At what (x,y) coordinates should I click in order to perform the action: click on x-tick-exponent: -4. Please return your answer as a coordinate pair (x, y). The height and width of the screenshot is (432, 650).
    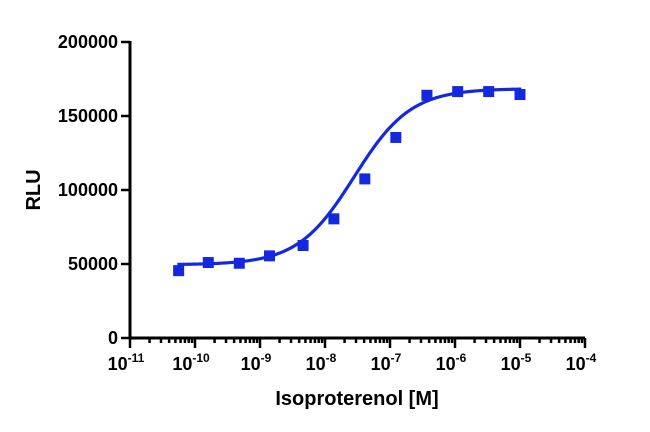
    Looking at the image, I should click on (591, 358).